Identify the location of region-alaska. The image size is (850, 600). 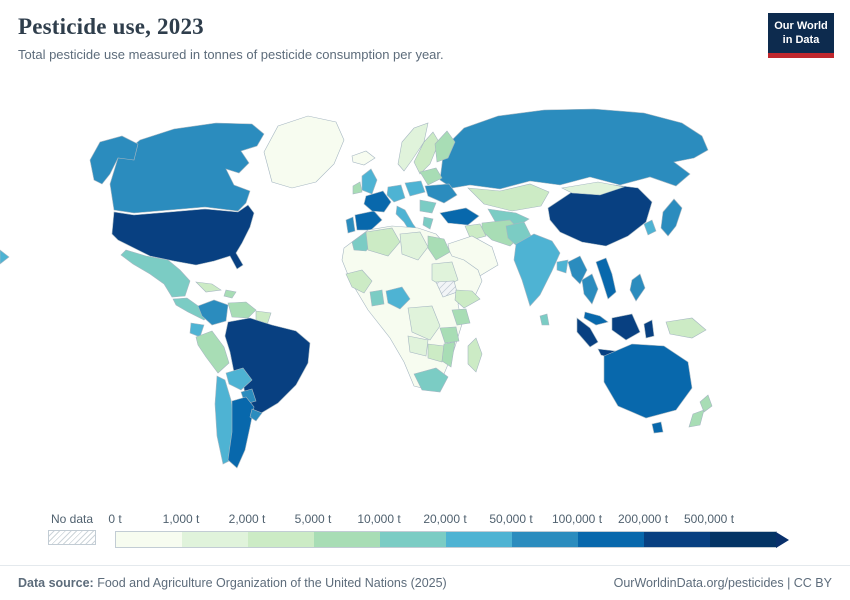
(114, 160).